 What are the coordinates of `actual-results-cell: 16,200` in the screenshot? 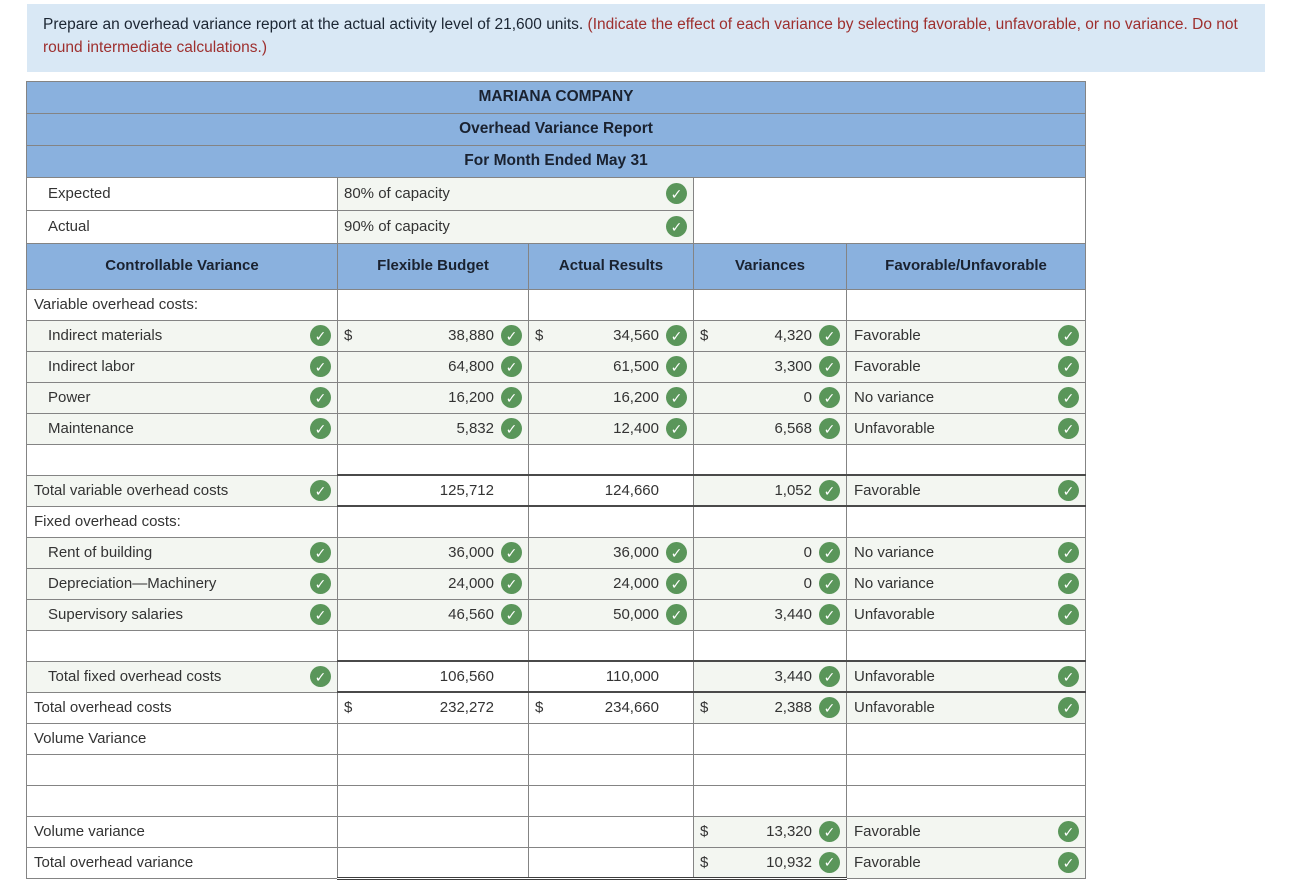 It's located at (611, 397).